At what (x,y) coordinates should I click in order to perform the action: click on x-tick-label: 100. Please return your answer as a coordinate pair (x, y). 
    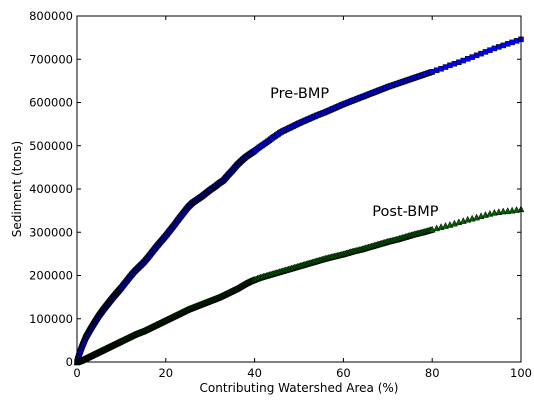
    Looking at the image, I should click on (521, 373).